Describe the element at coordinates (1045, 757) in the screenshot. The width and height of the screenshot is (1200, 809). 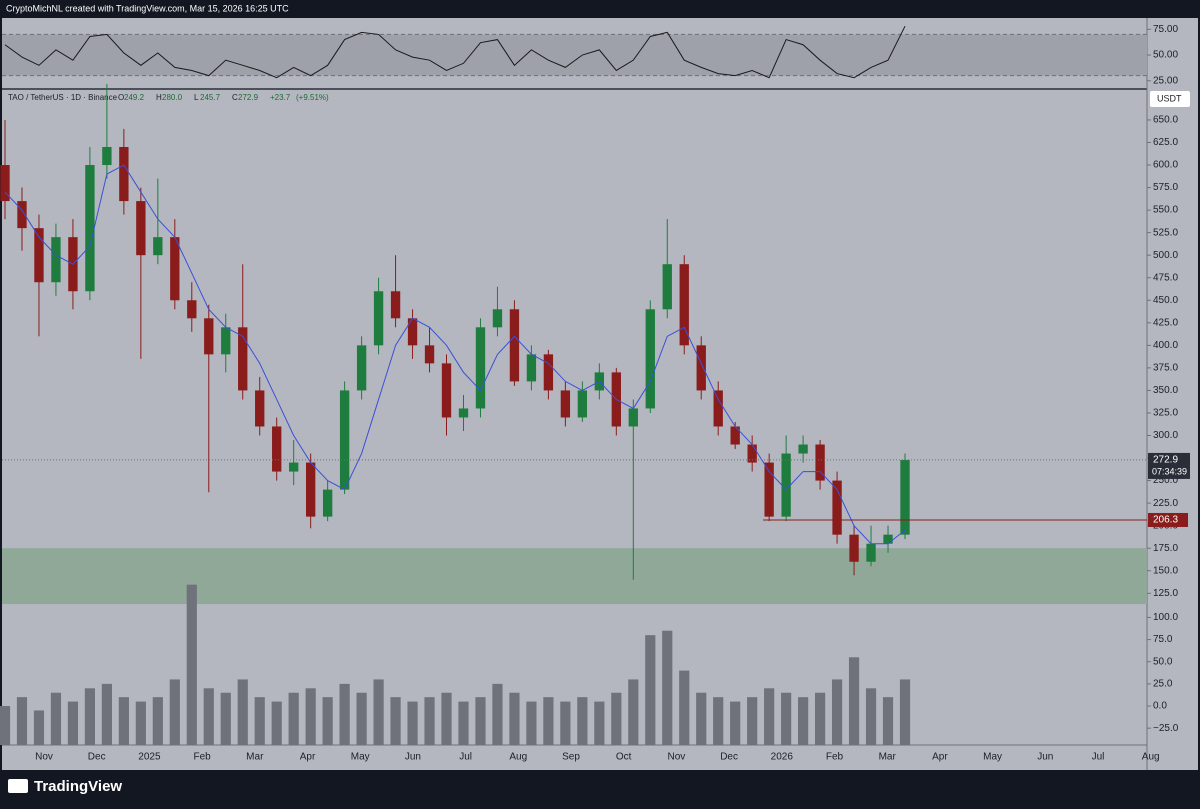
I see `x-tick-label: Jun` at that location.